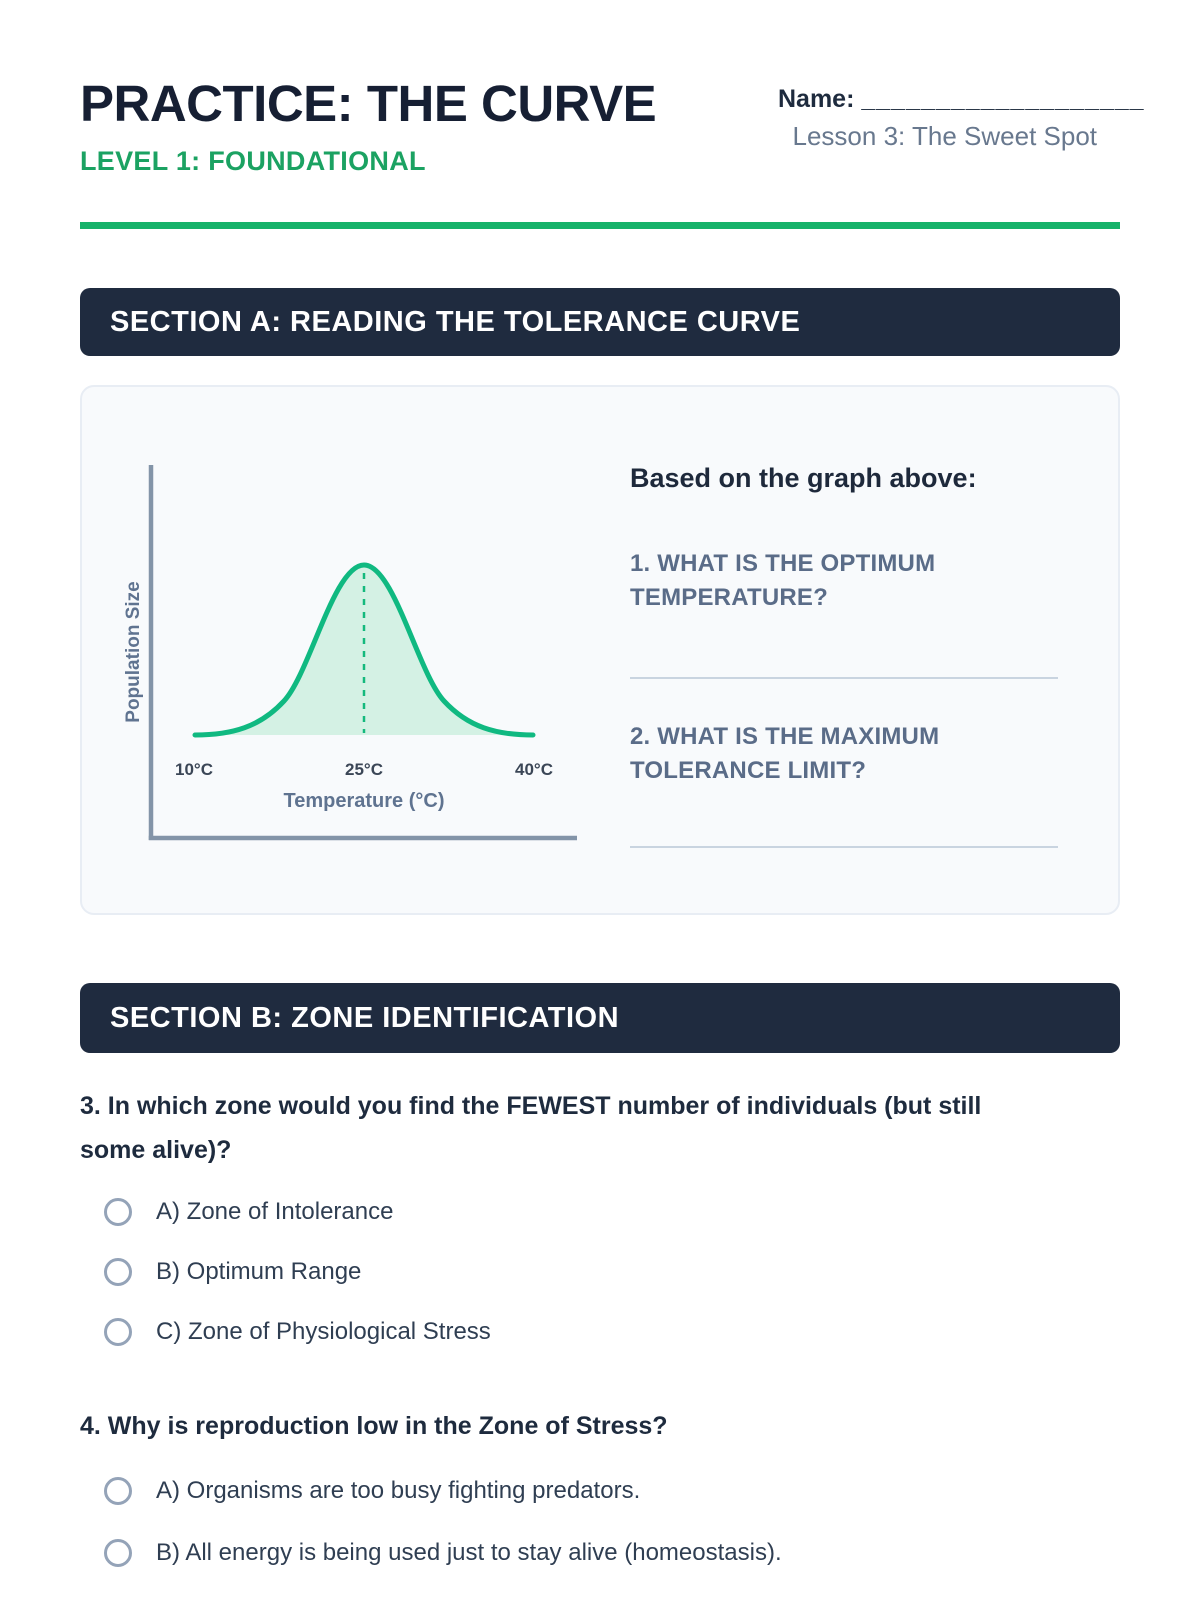  I want to click on option-label-q3-b: B) Optimum Range, so click(259, 1271).